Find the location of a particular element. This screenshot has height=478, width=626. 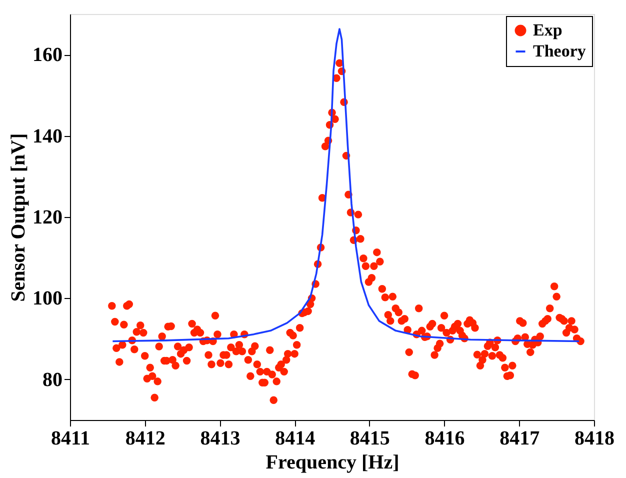

x-tick-label: 8416 is located at coordinates (444, 439).